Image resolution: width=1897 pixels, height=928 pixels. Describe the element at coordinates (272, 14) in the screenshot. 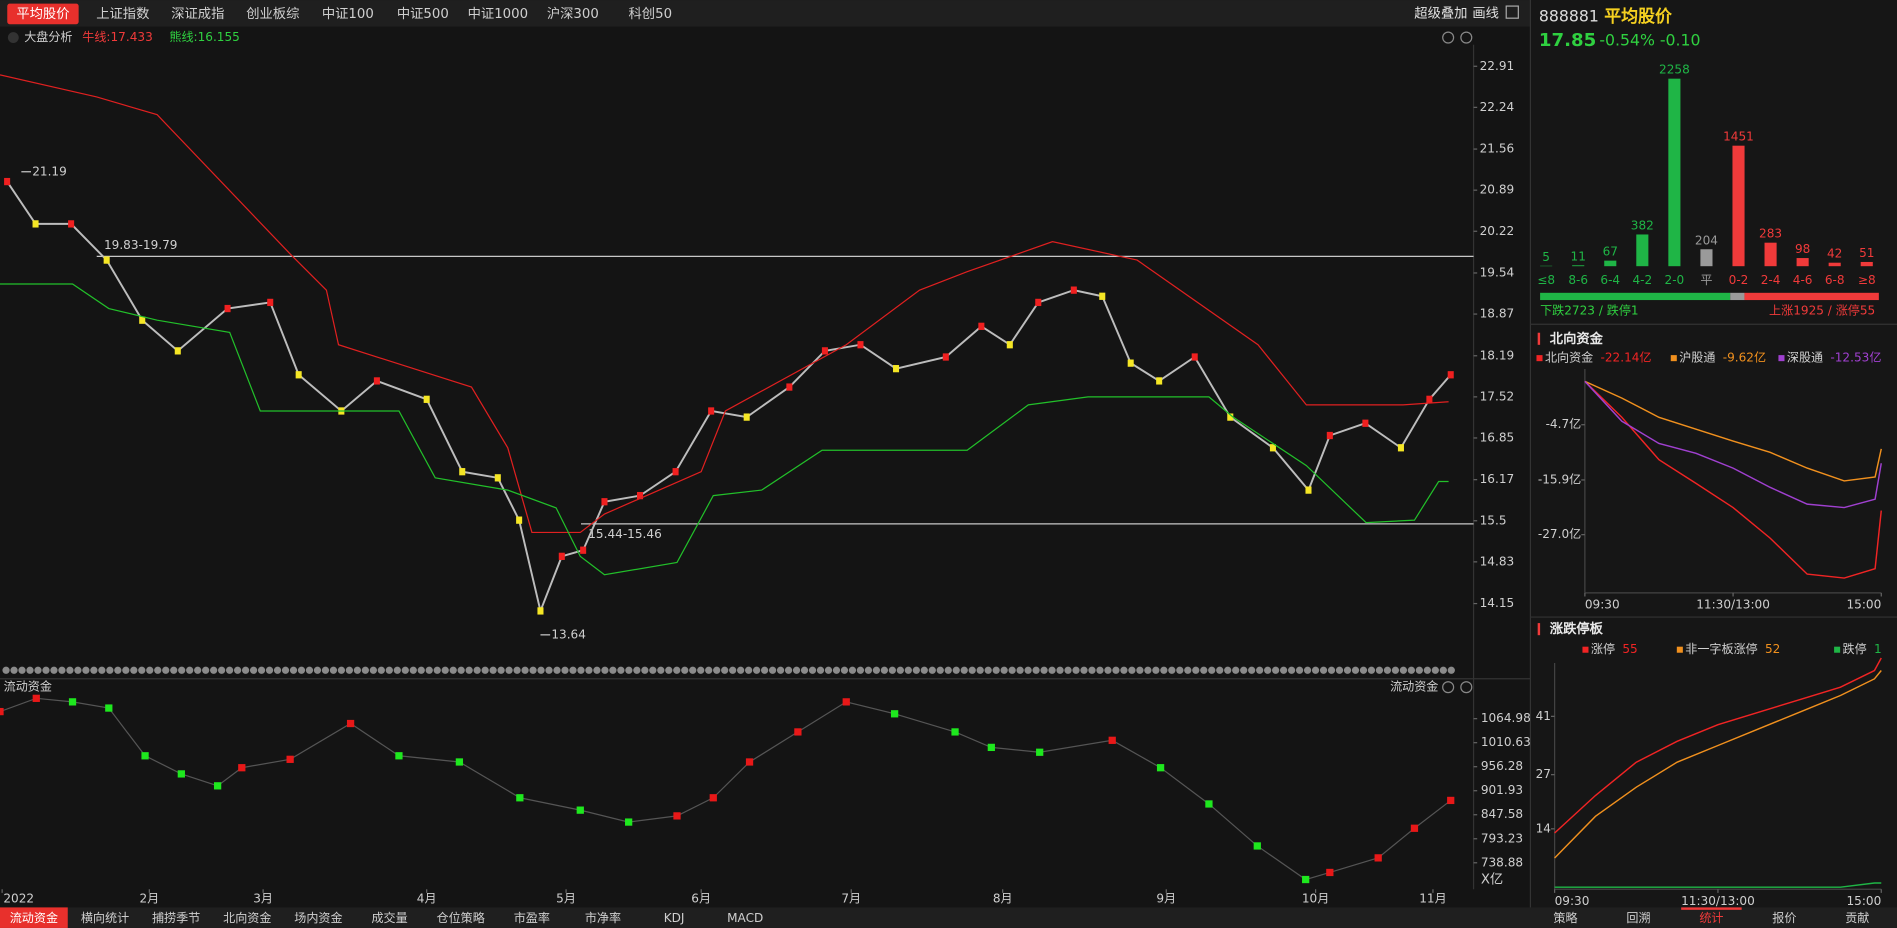

I see `tab: 创业板综` at that location.